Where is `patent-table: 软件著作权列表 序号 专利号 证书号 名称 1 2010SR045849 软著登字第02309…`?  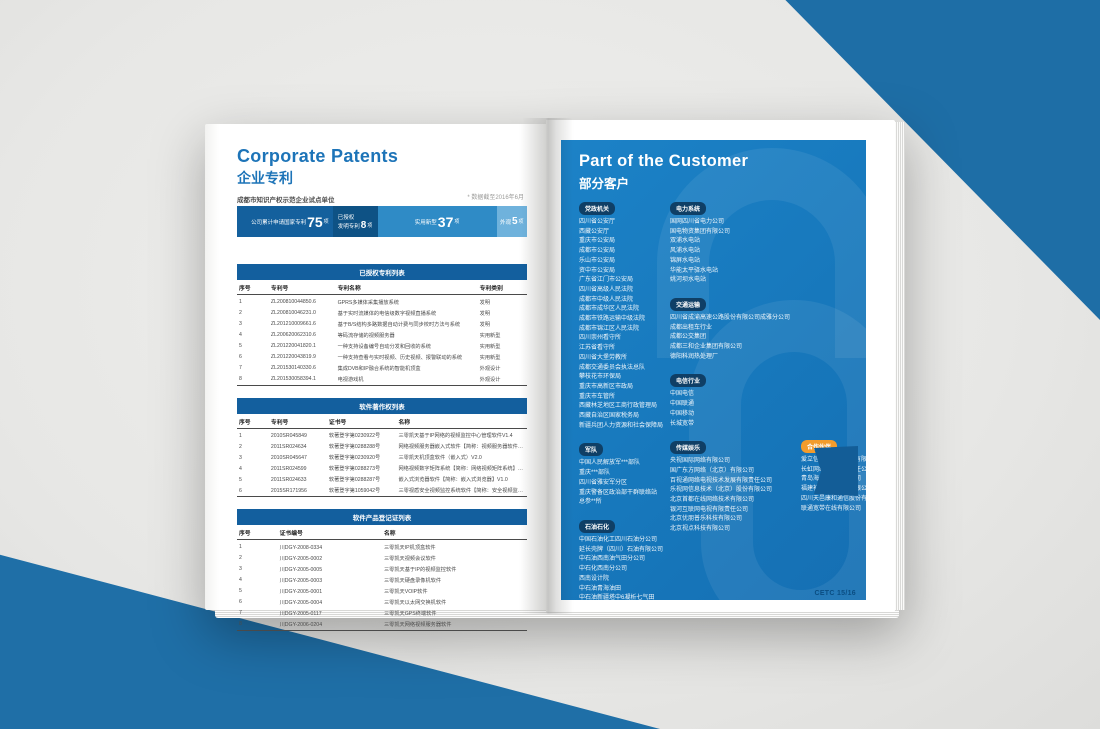 patent-table: 软件著作权列表 序号 专利号 证书号 名称 1 2010SR045849 软著登字第02309… is located at coordinates (382, 447).